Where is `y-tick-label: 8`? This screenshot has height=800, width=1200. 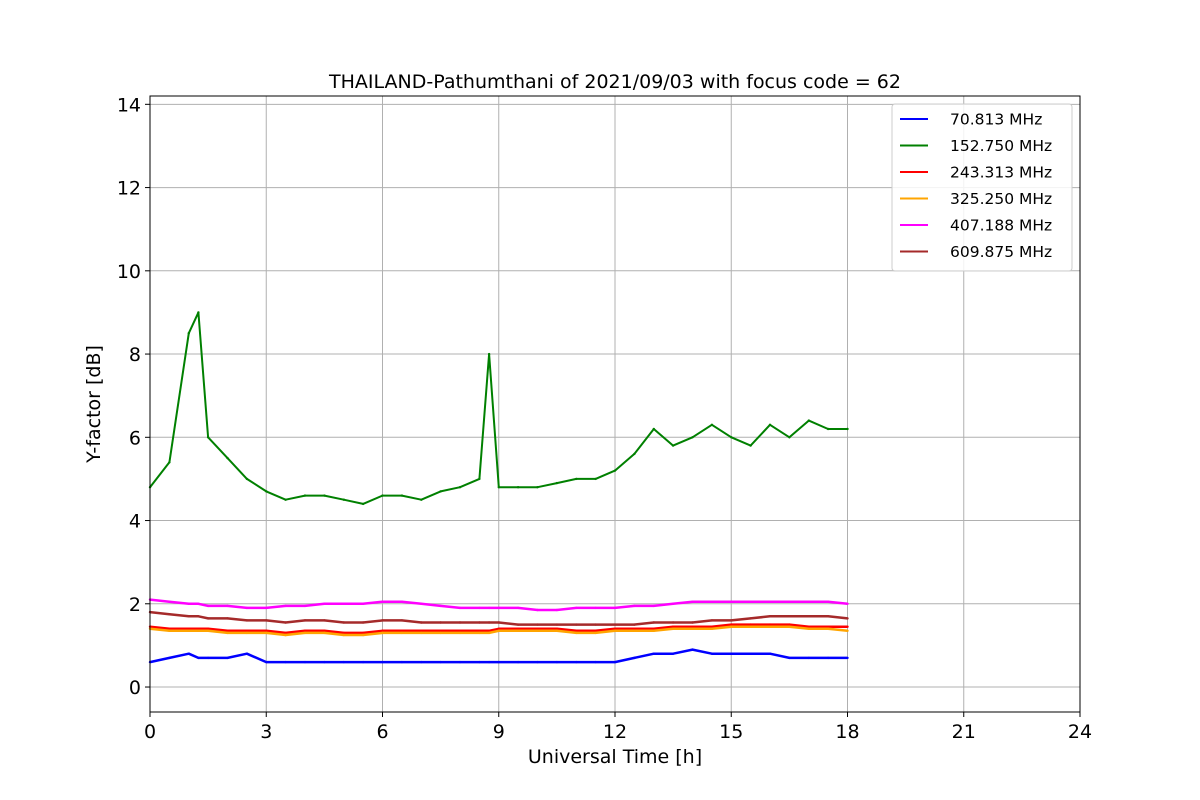
y-tick-label: 8 is located at coordinates (135, 355).